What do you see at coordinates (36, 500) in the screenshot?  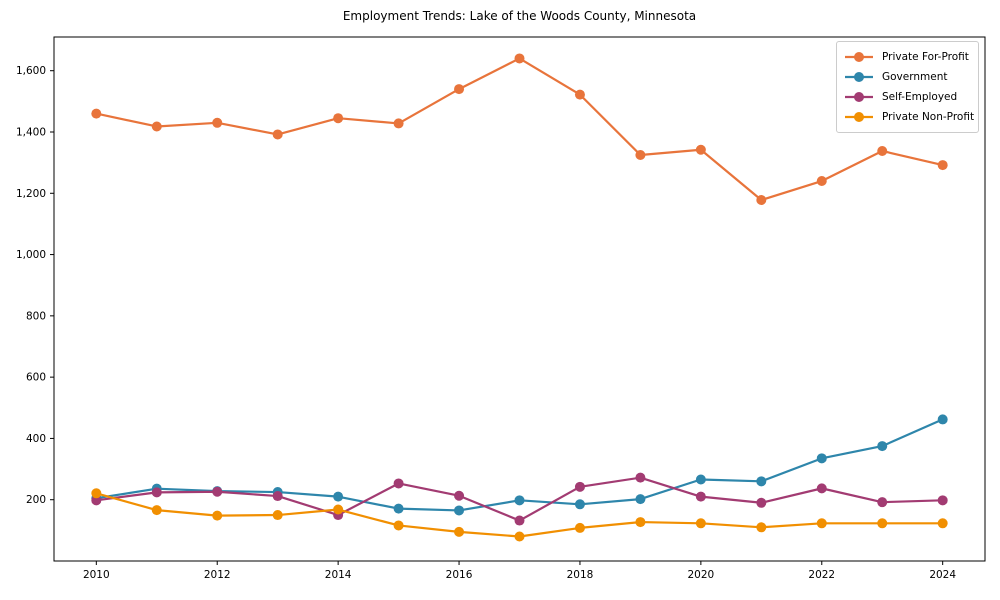 I see `y-axis-tick-label: 200` at bounding box center [36, 500].